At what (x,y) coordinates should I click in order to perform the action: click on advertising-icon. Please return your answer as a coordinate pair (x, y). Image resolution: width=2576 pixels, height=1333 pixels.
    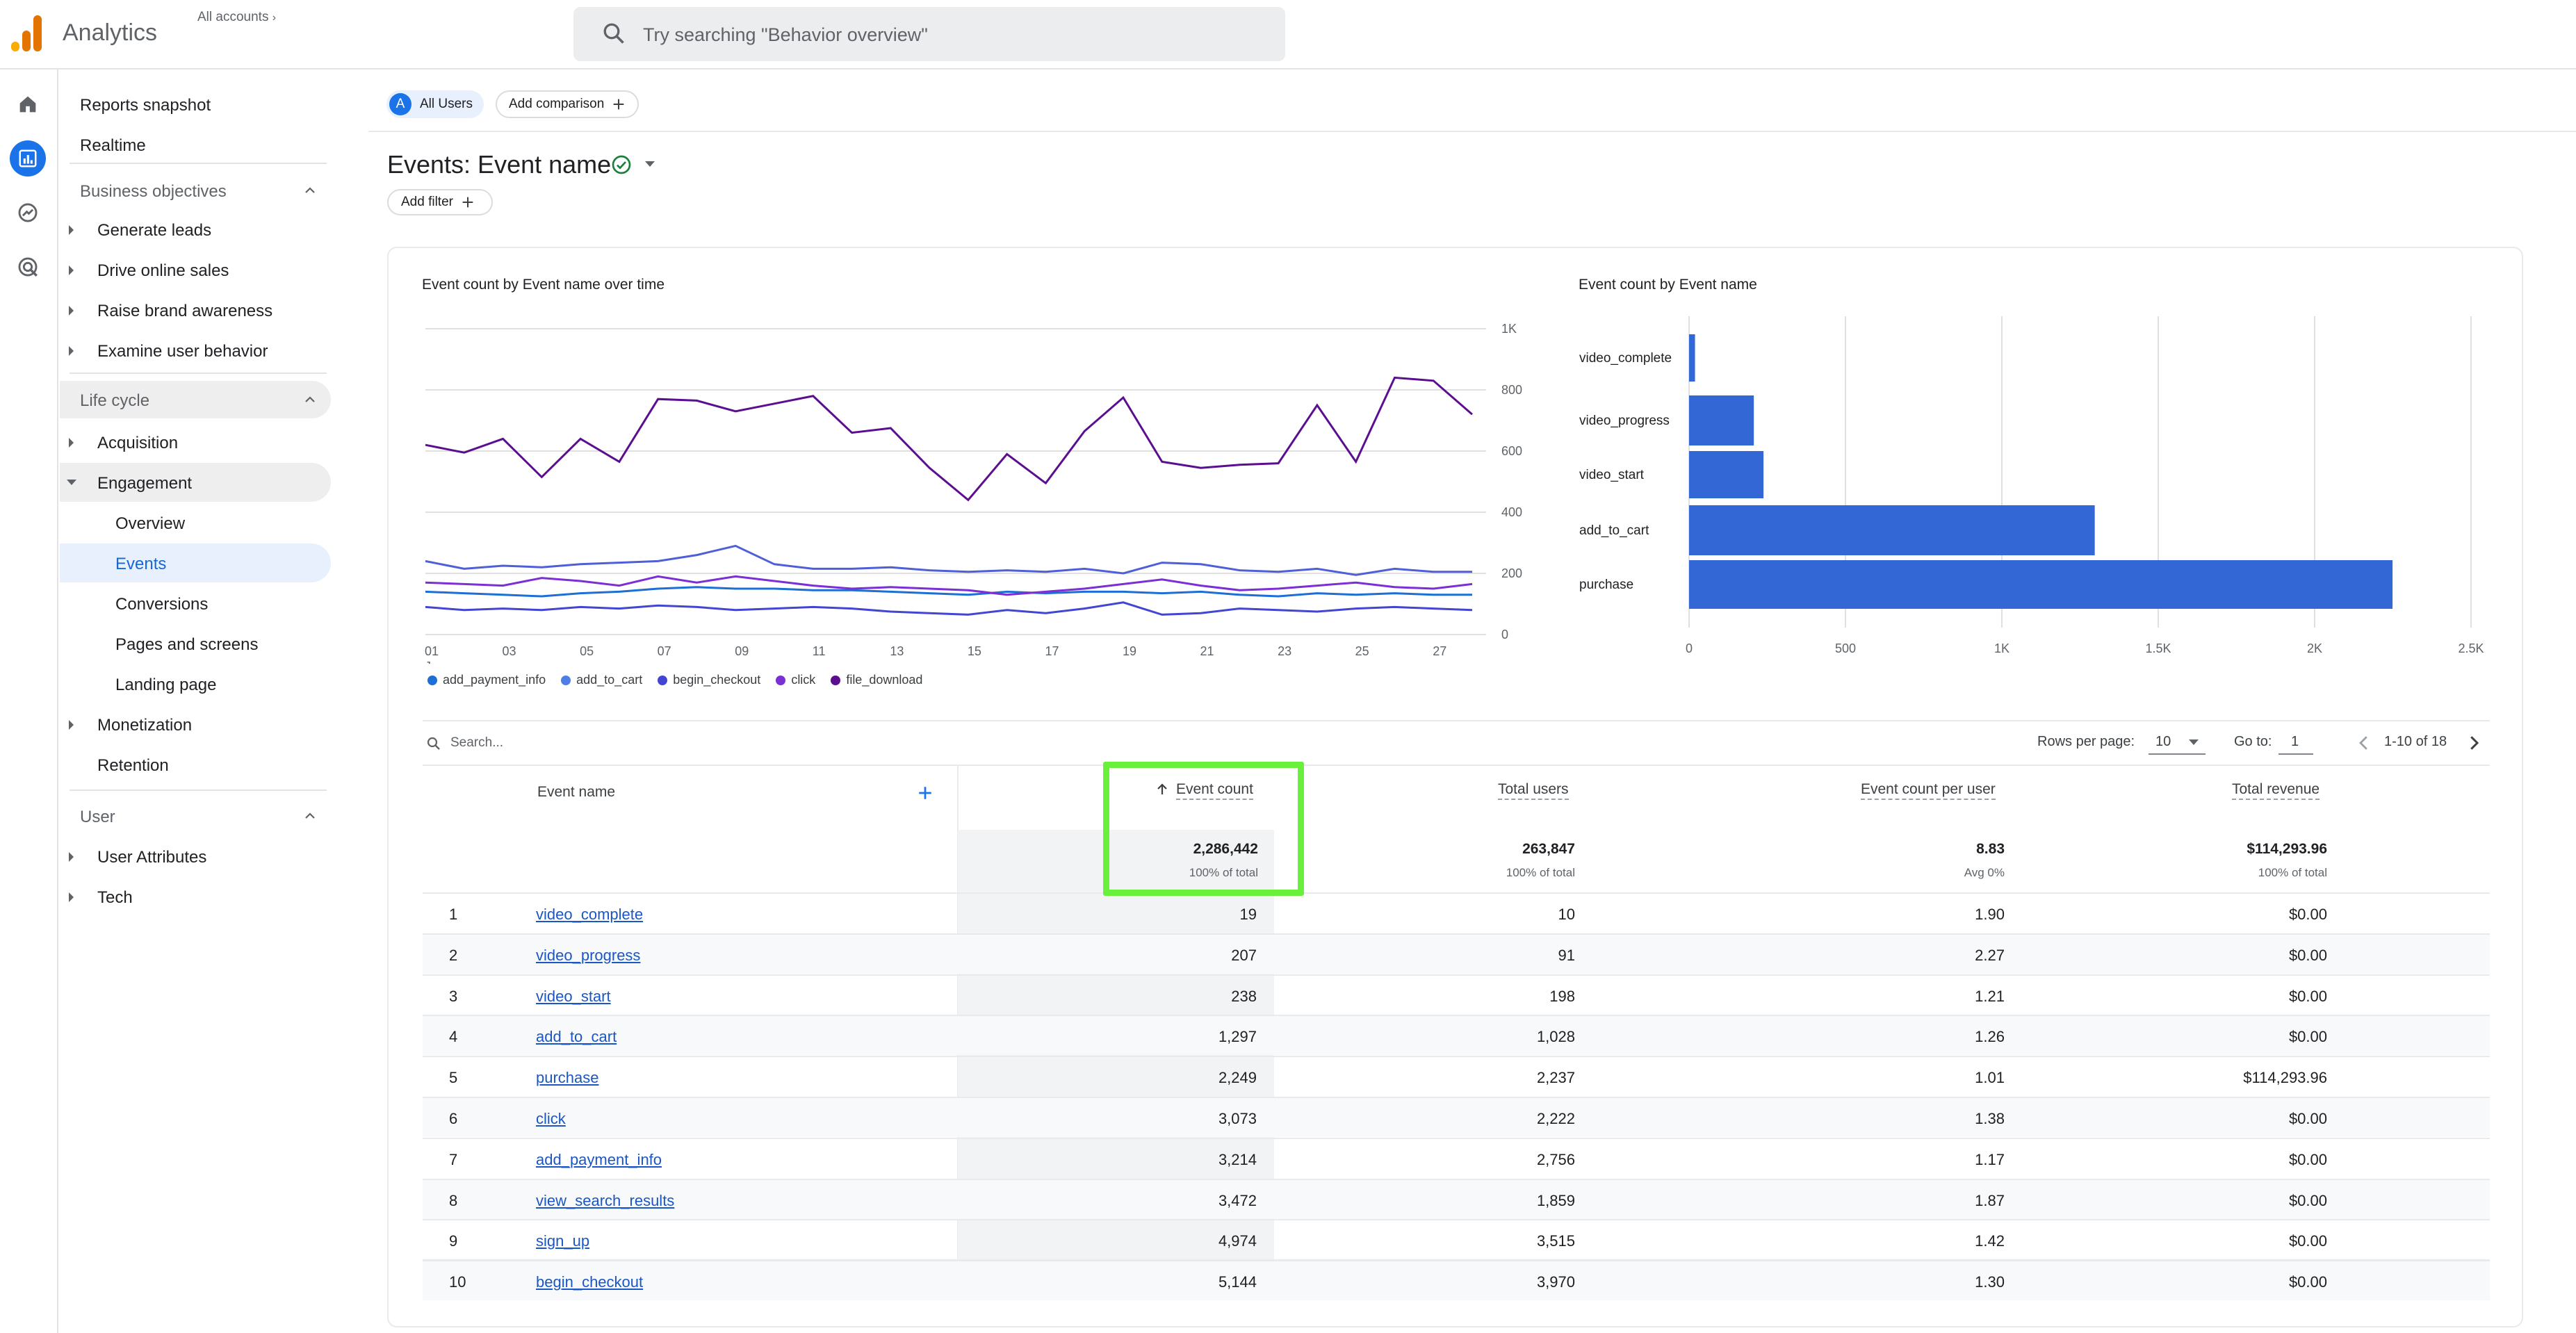
    Looking at the image, I should click on (28, 267).